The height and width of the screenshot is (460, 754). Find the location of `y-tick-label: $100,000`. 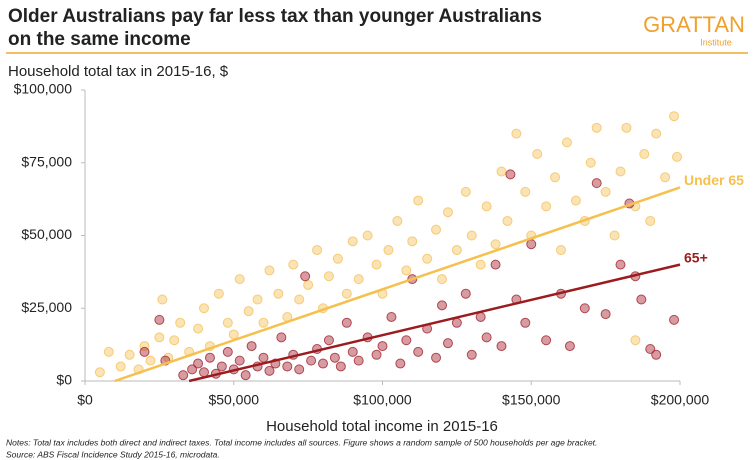

y-tick-label: $100,000 is located at coordinates (43, 89).